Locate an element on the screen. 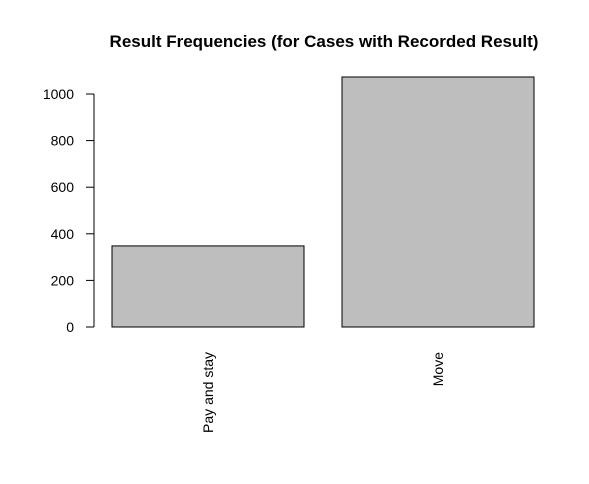 This screenshot has width=589, height=484. y-tick-label: 0 is located at coordinates (70, 327).